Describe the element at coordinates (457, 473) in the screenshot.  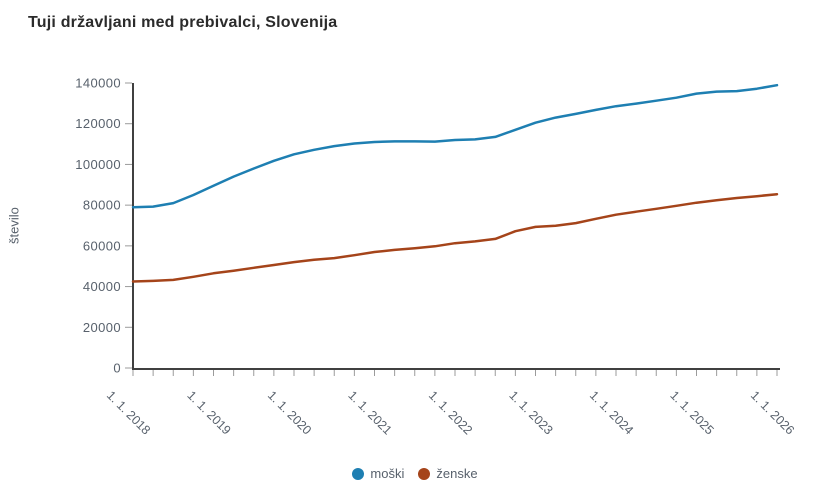
I see `legend-label-zenske: ženske` at that location.